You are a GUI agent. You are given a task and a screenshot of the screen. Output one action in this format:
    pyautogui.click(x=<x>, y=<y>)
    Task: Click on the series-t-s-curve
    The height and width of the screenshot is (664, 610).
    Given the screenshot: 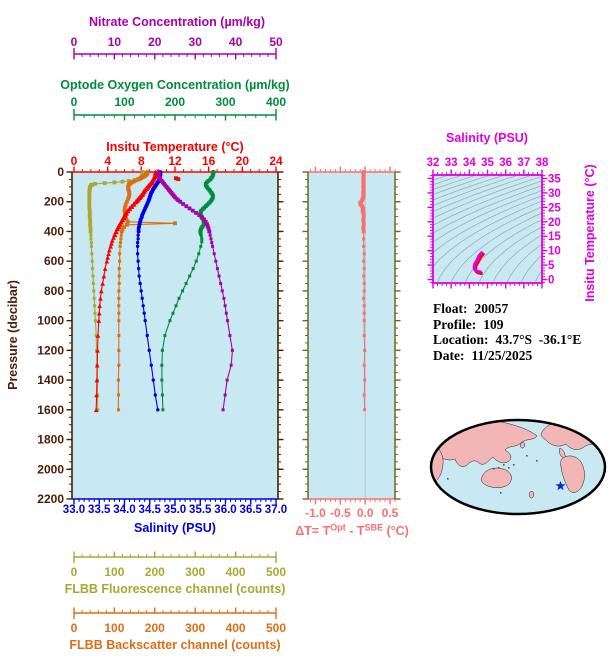 What is the action you would take?
    pyautogui.click(x=478, y=262)
    